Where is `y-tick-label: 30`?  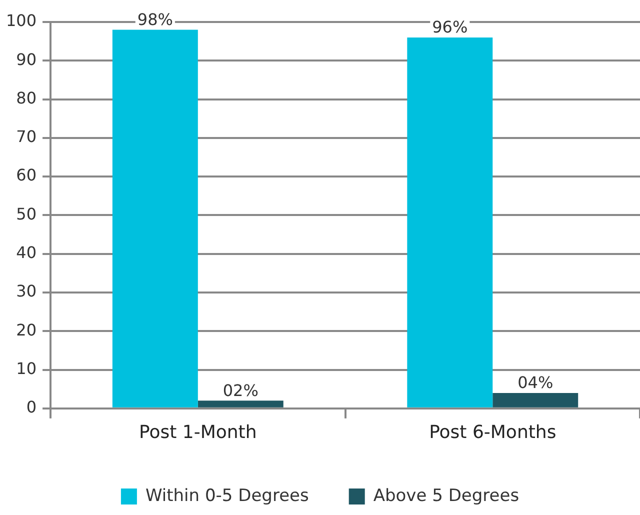 y-tick-label: 30 is located at coordinates (26, 291).